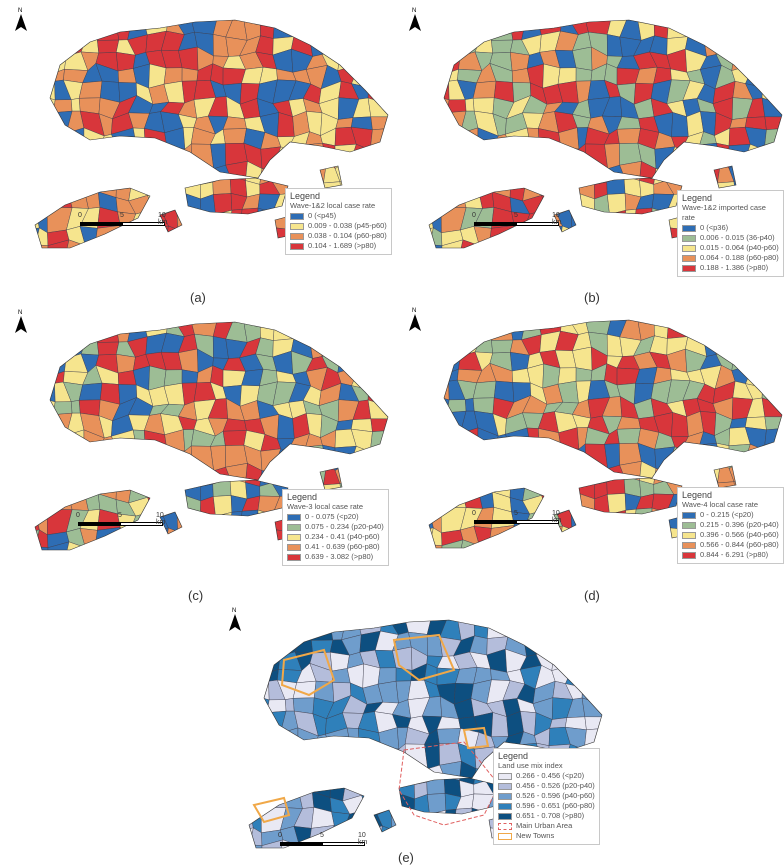  I want to click on legend-item: 0.41 - 0.639 (p60-p80), so click(335, 547).